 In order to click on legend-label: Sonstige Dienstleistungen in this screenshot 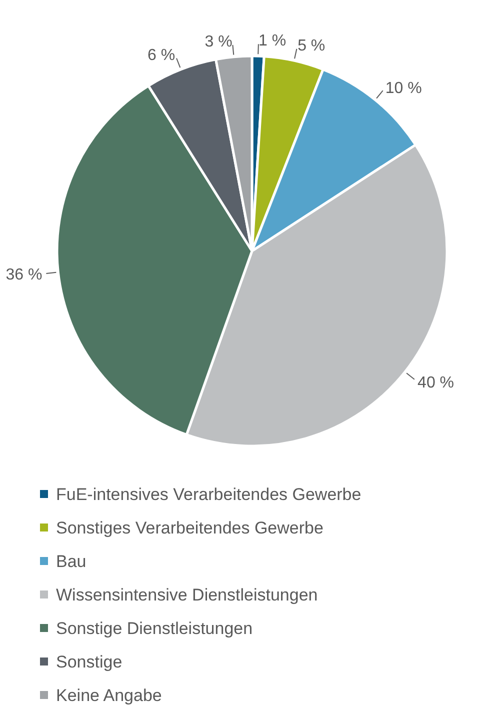, I will do `click(154, 628)`.